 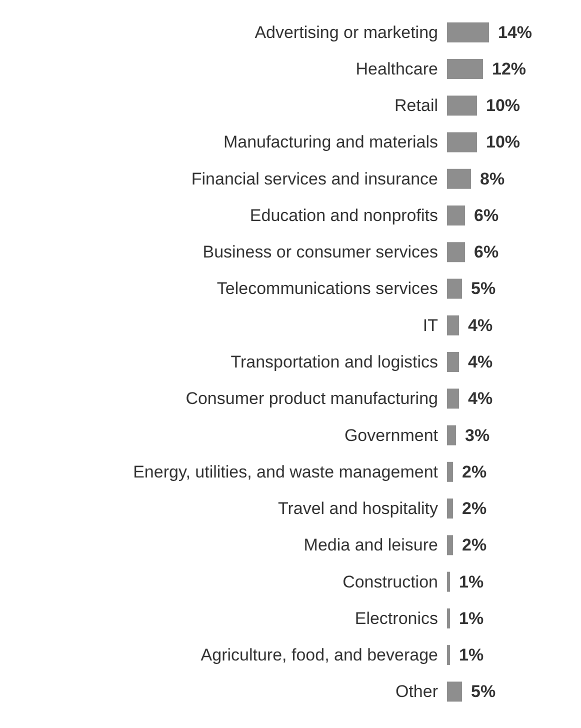 What do you see at coordinates (416, 106) in the screenshot?
I see `y-tick-label: Retail` at bounding box center [416, 106].